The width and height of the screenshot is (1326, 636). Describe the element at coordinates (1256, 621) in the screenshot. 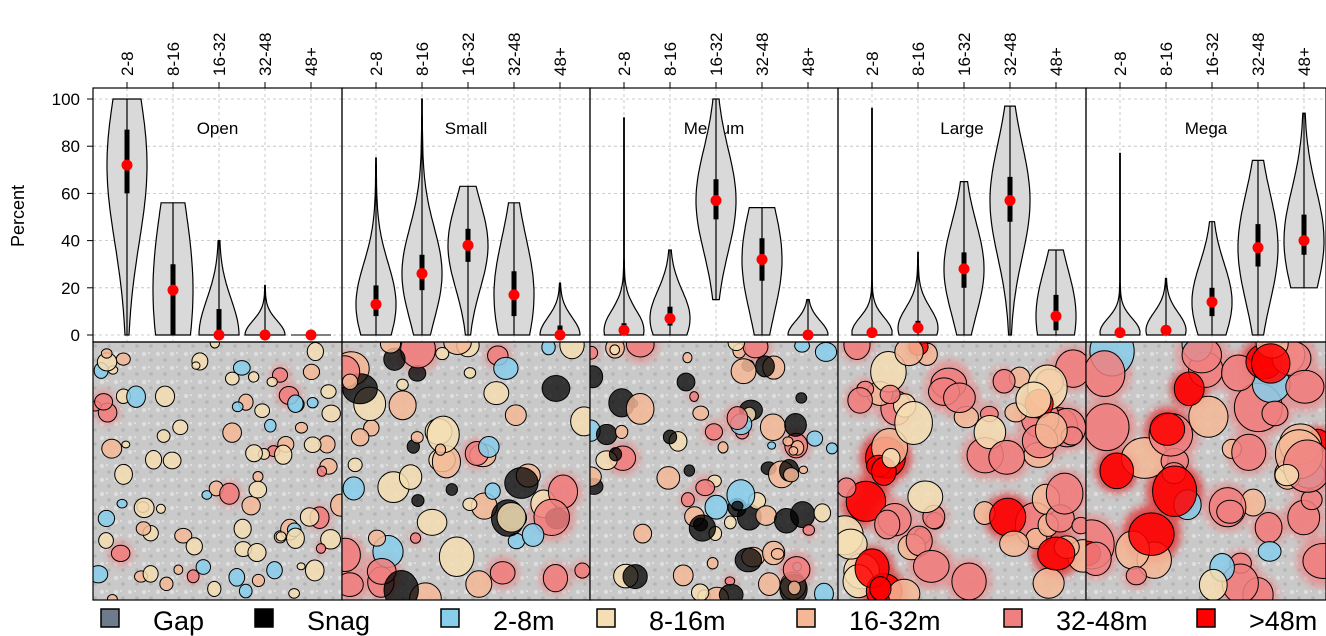

I see `legend-item: >48m` at that location.